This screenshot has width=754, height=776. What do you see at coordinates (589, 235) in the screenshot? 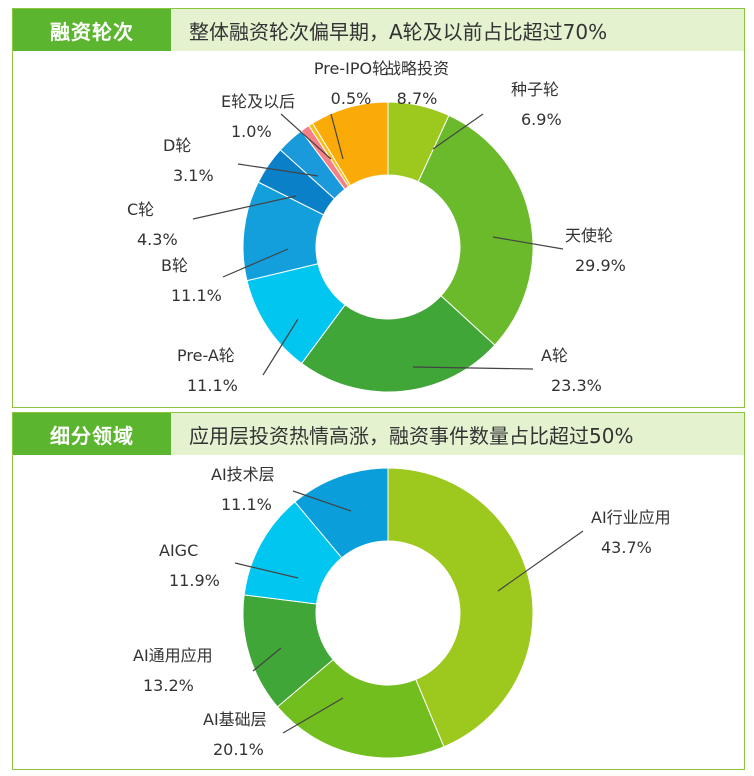
I see `slice-label-item: 天使轮` at bounding box center [589, 235].